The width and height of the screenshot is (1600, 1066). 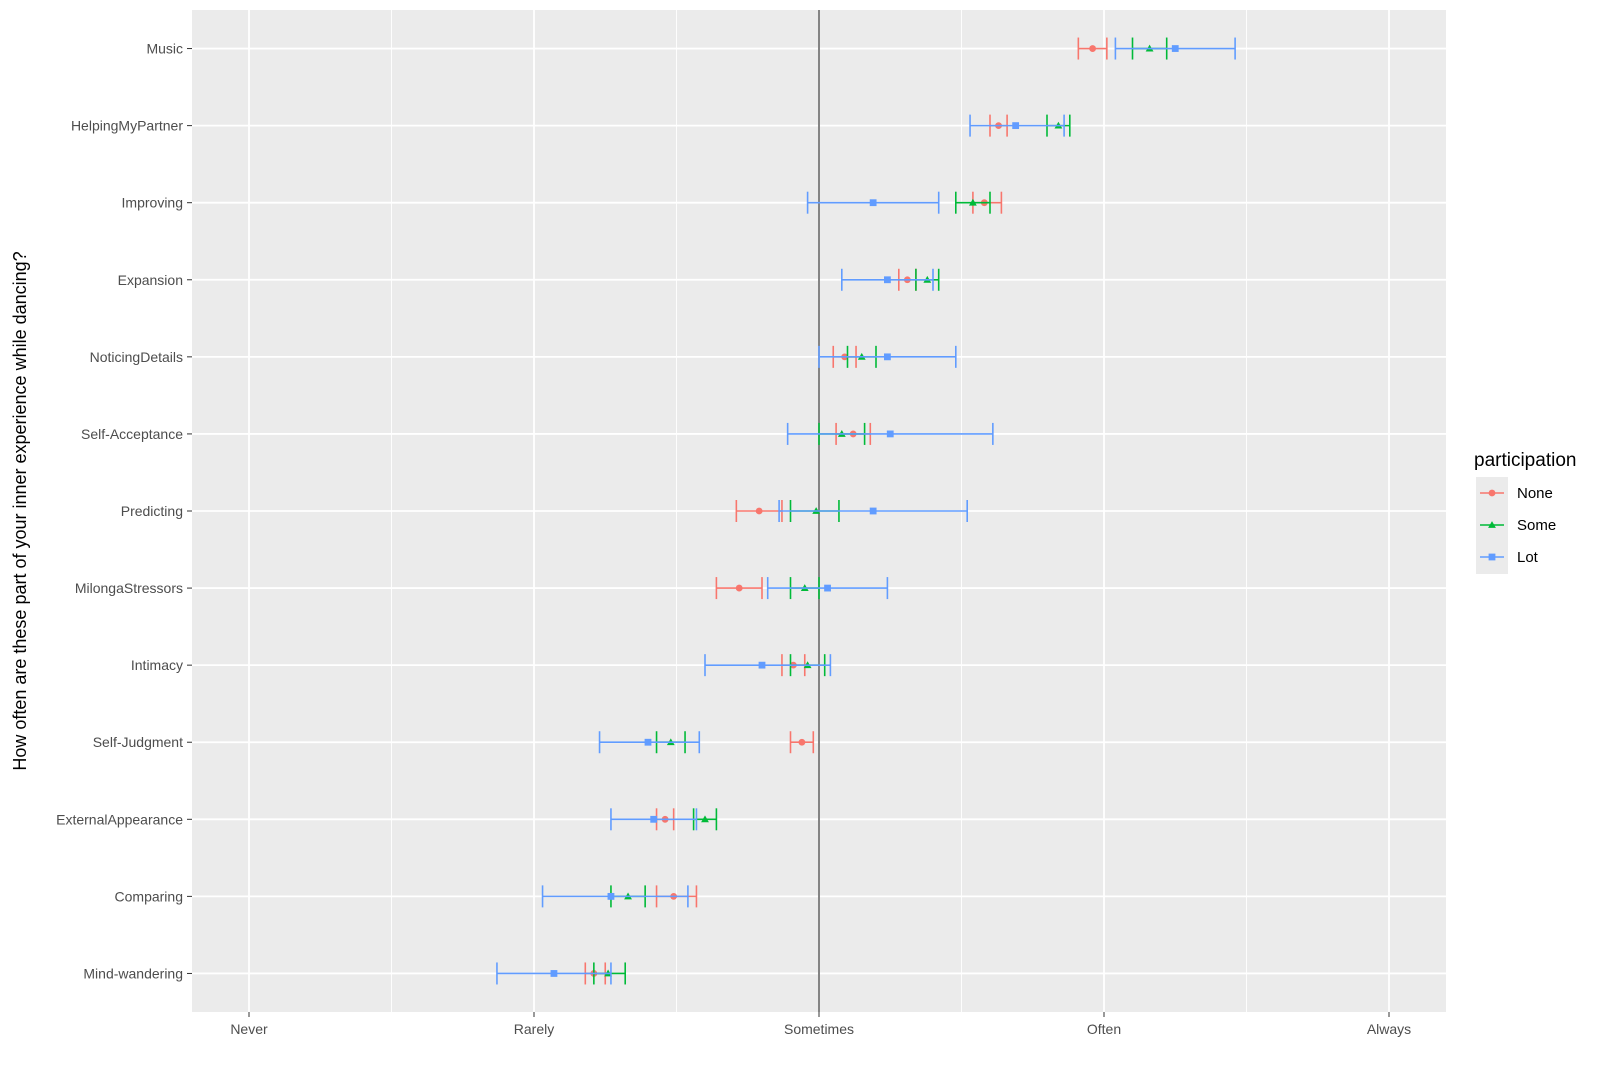 I want to click on x-tick-label: Sometimes, so click(x=819, y=1029).